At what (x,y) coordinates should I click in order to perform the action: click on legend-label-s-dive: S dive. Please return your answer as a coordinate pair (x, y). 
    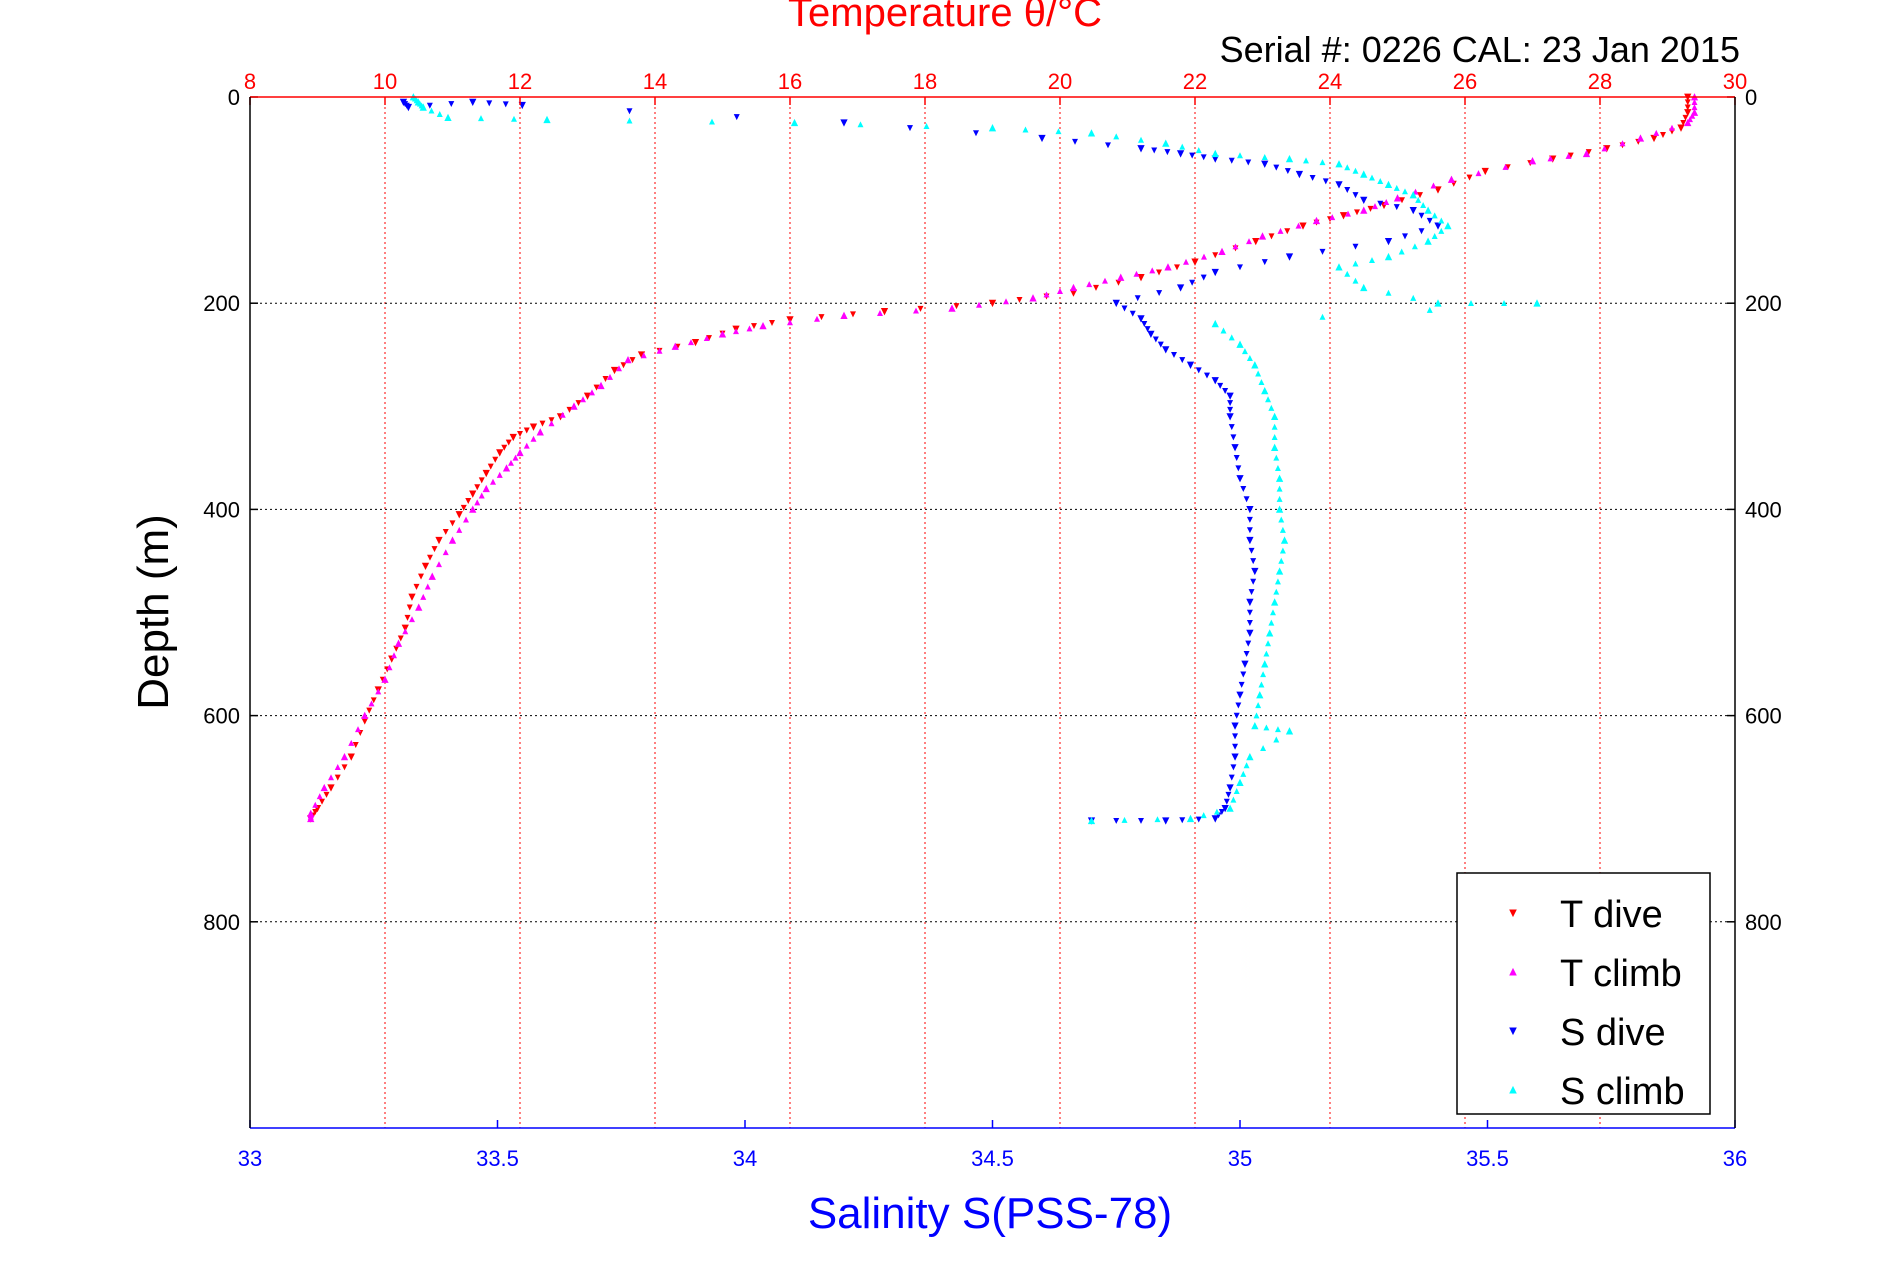
    Looking at the image, I should click on (1613, 1033).